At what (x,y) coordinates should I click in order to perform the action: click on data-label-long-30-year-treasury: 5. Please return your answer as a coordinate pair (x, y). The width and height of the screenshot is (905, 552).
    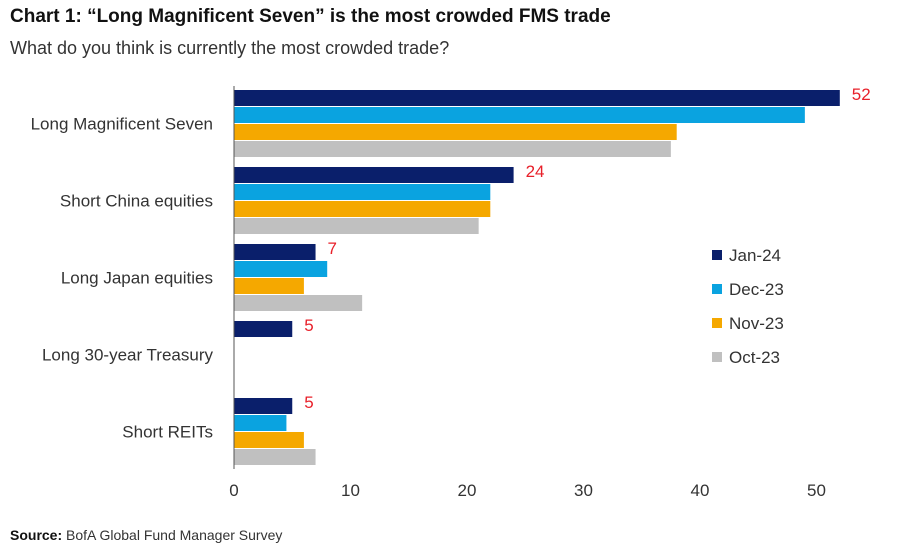
    Looking at the image, I should click on (308, 325).